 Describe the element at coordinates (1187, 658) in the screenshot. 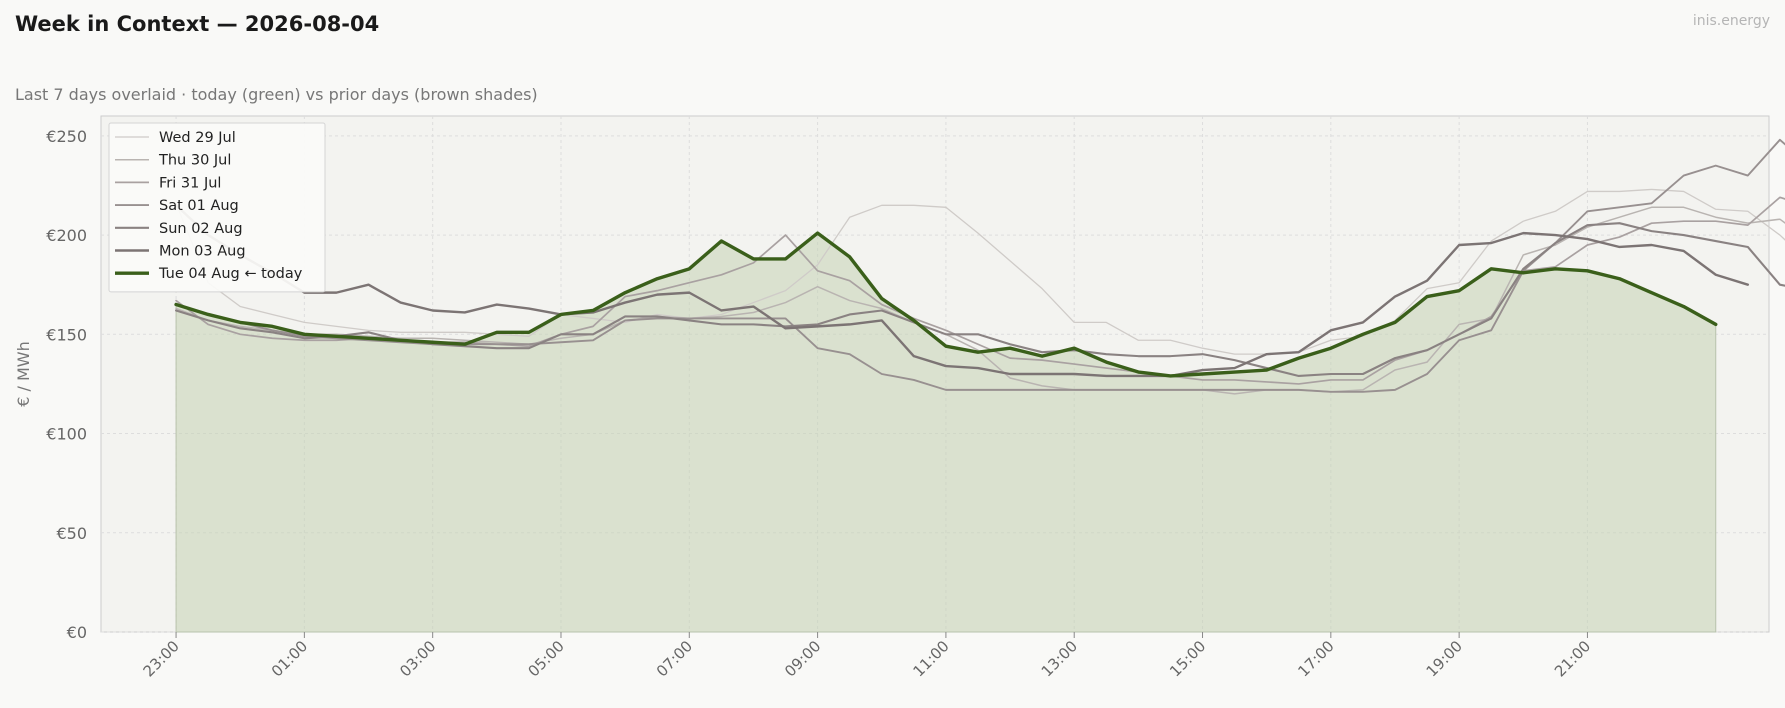

I see `x-tick-label: 15:00` at that location.